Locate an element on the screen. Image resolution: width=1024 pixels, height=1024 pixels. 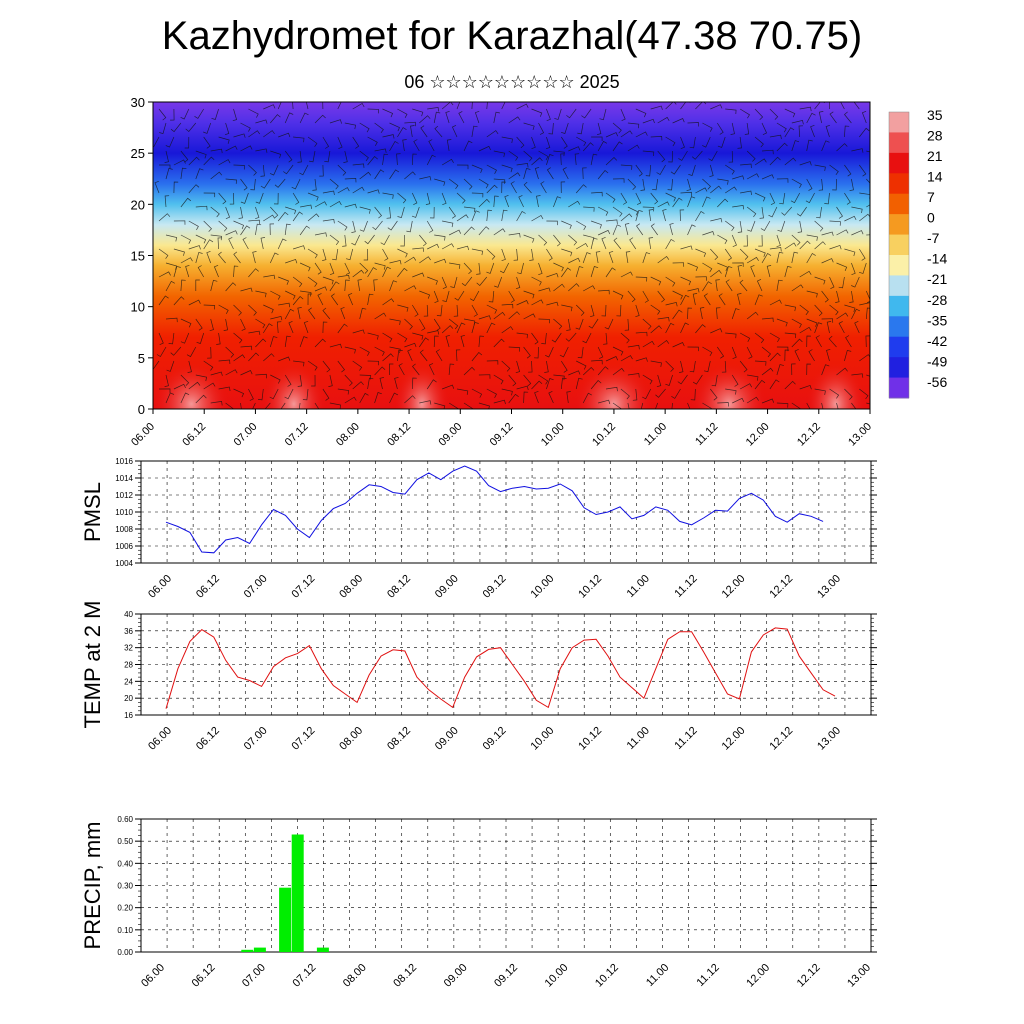
y-tick-label: 10 is located at coordinates (138, 307).